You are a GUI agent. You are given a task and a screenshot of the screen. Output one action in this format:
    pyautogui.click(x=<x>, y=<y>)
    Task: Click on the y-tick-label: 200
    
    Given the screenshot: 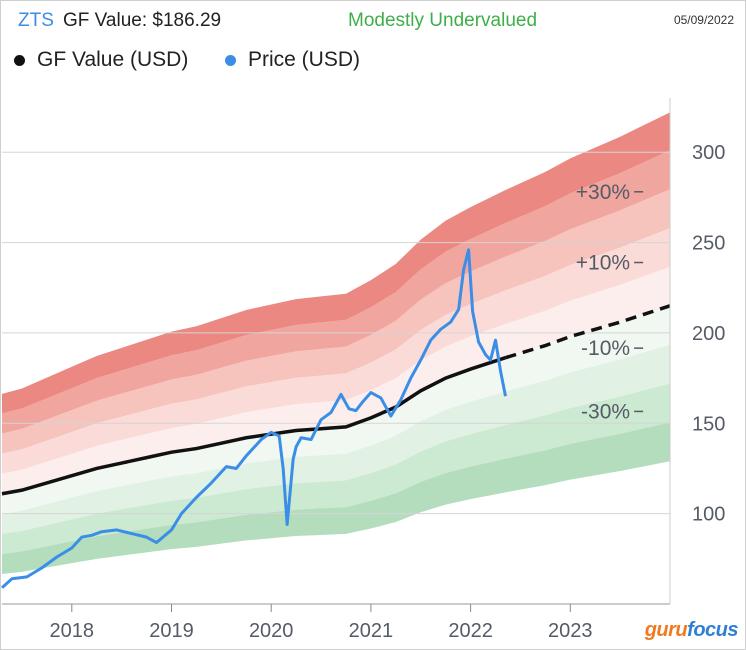 What is the action you would take?
    pyautogui.click(x=708, y=334)
    